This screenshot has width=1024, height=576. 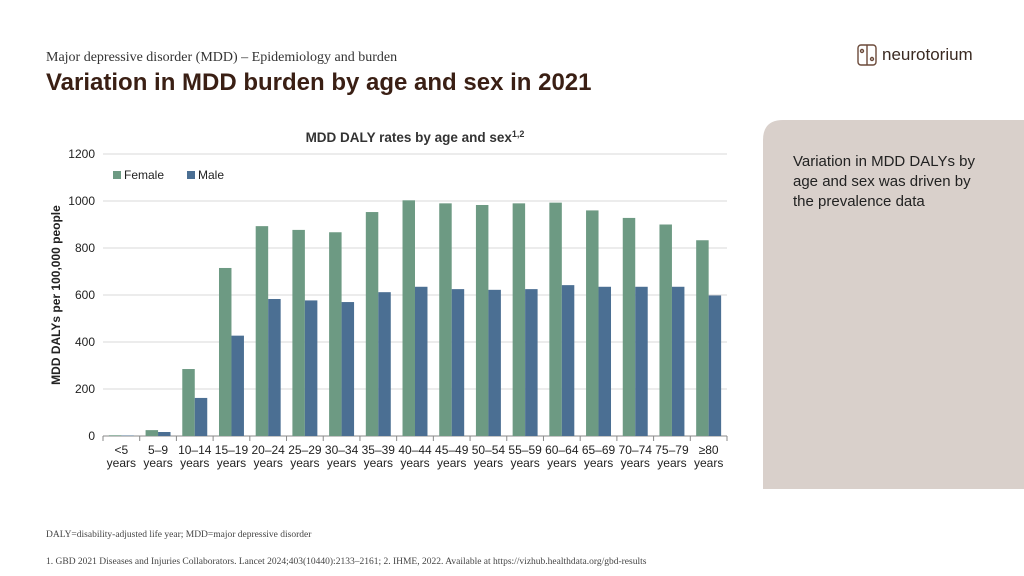 I want to click on x-tick-label-line: 10–14, so click(x=195, y=450).